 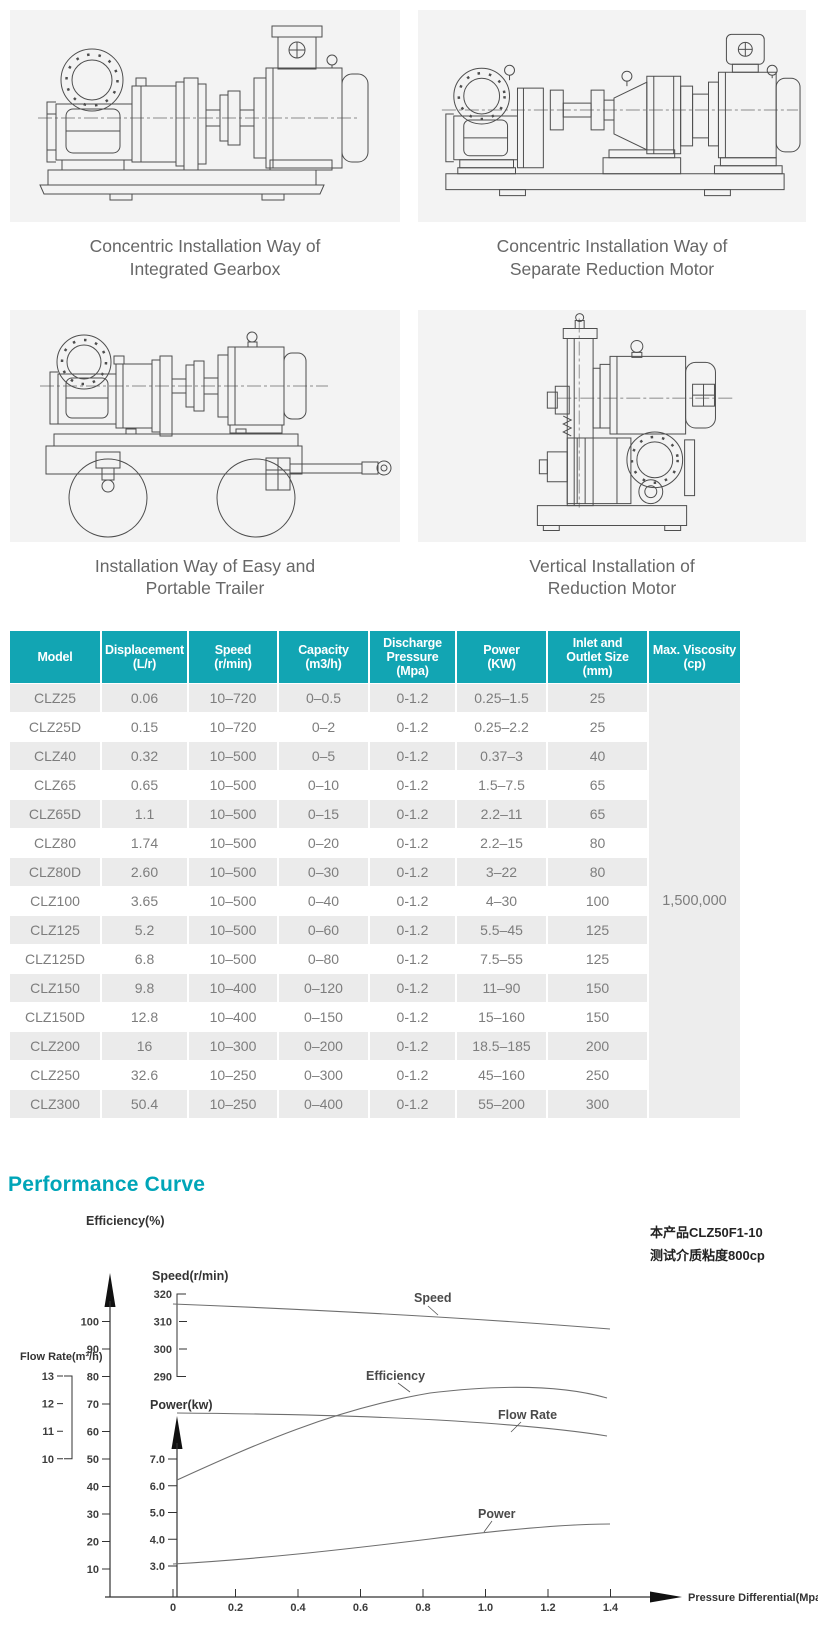 I want to click on value-cell: 15–160, so click(x=501, y=1017).